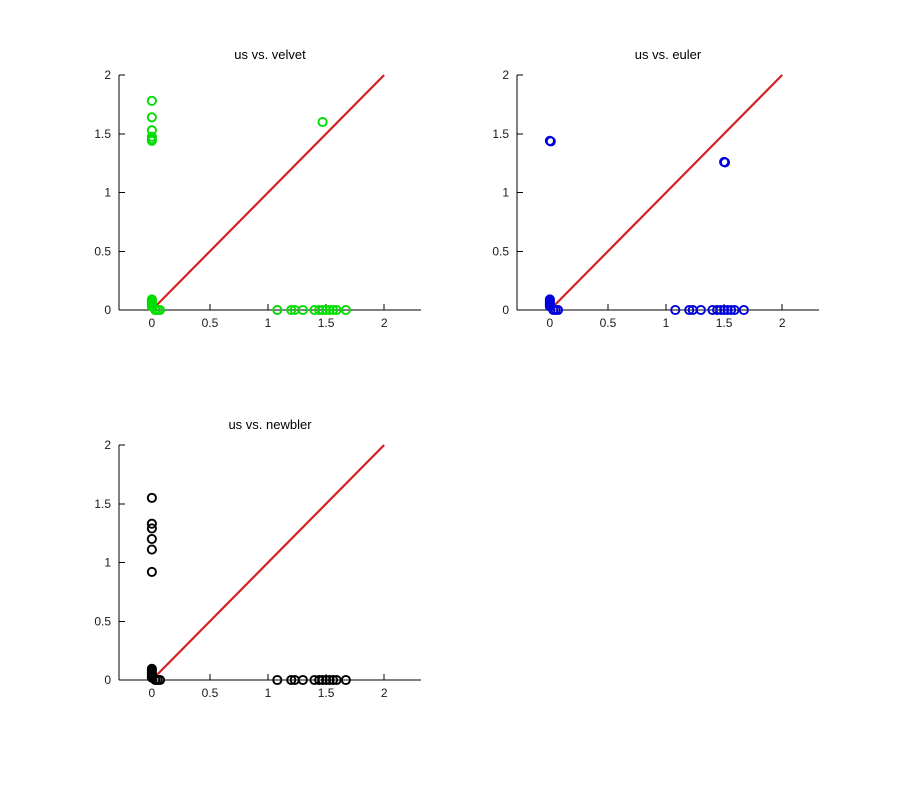  What do you see at coordinates (270, 424) in the screenshot?
I see `plot-title-newbler: us vs. newbler` at bounding box center [270, 424].